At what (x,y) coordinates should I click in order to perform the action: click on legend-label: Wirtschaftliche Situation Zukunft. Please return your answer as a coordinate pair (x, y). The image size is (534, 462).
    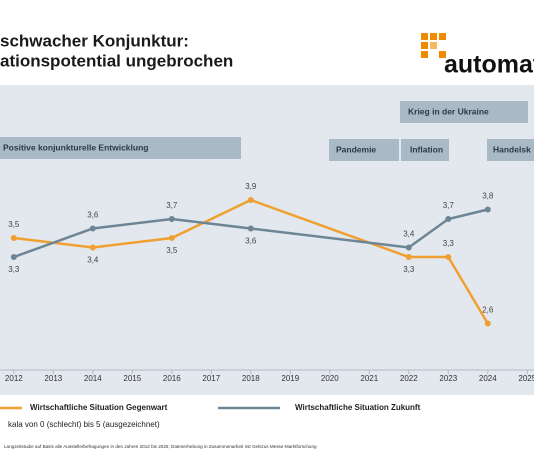
    Looking at the image, I should click on (358, 407).